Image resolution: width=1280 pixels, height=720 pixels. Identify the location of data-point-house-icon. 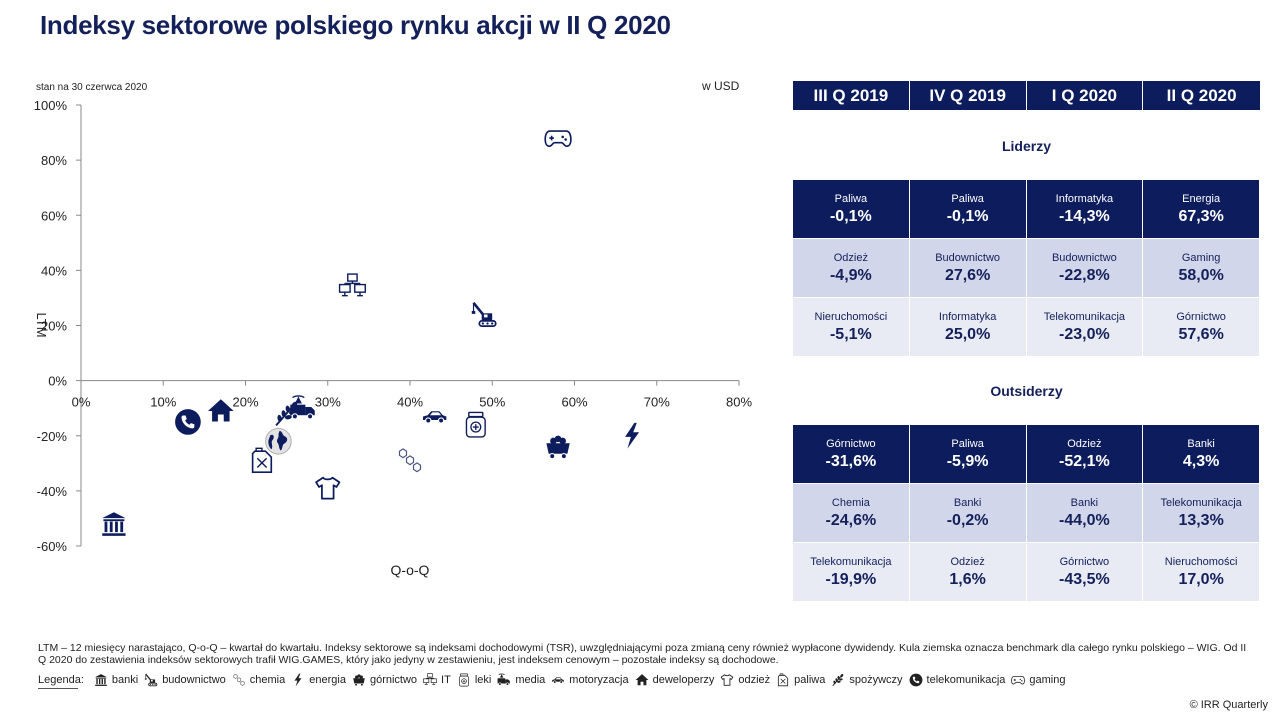
(220, 410).